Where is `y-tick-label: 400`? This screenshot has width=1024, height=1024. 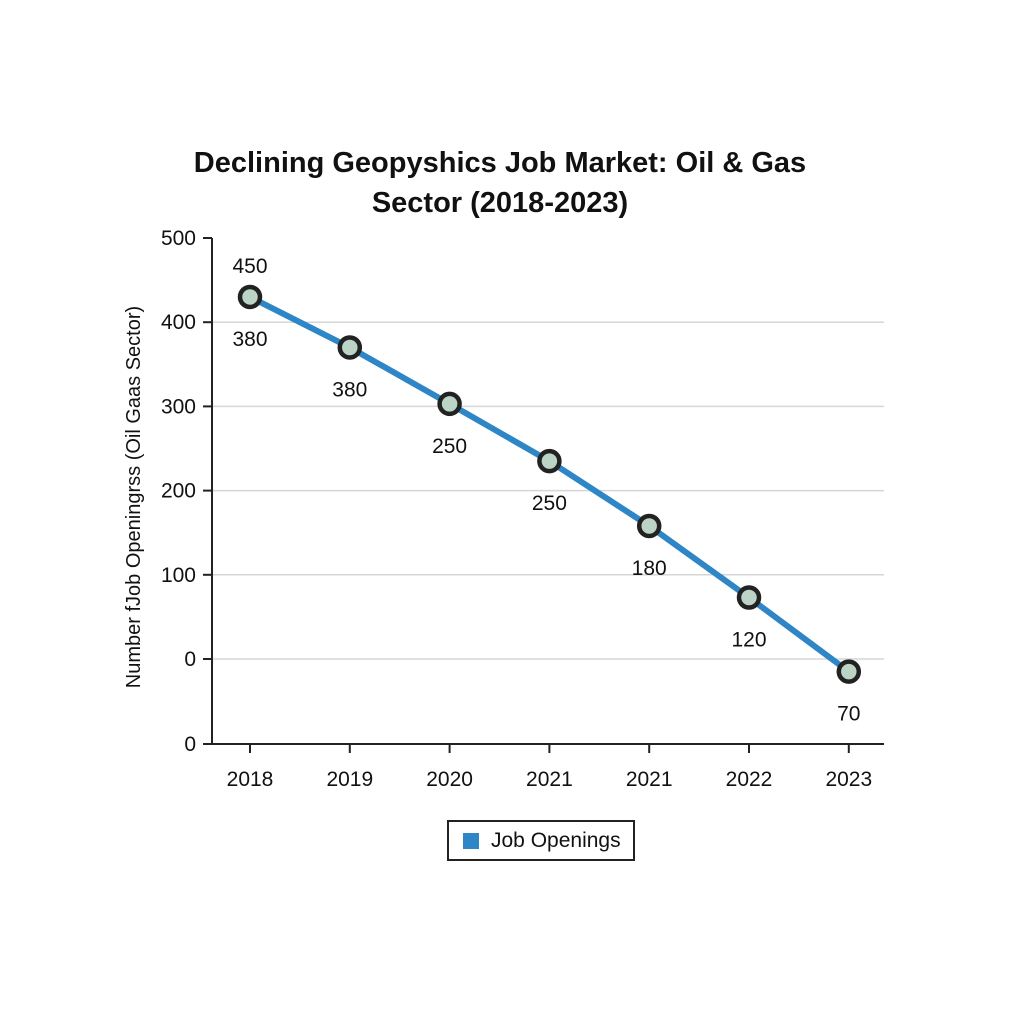 y-tick-label: 400 is located at coordinates (178, 322).